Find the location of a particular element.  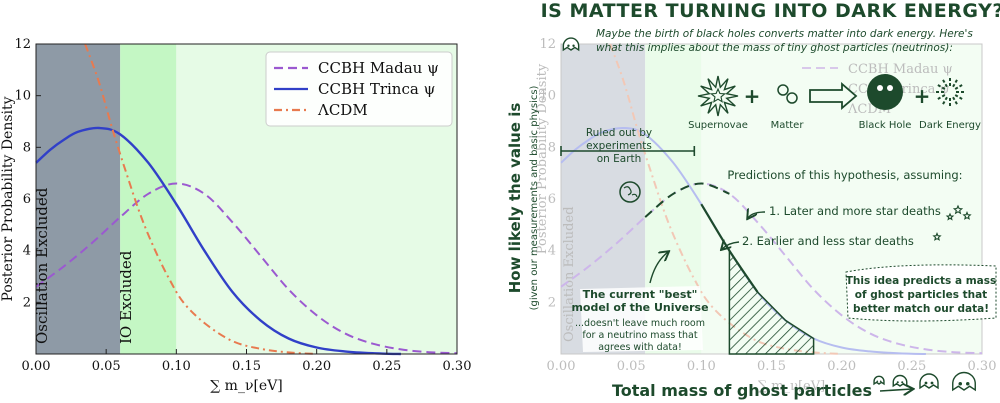

legend-entry-1: CCBH Trinca ψ is located at coordinates (376, 89).